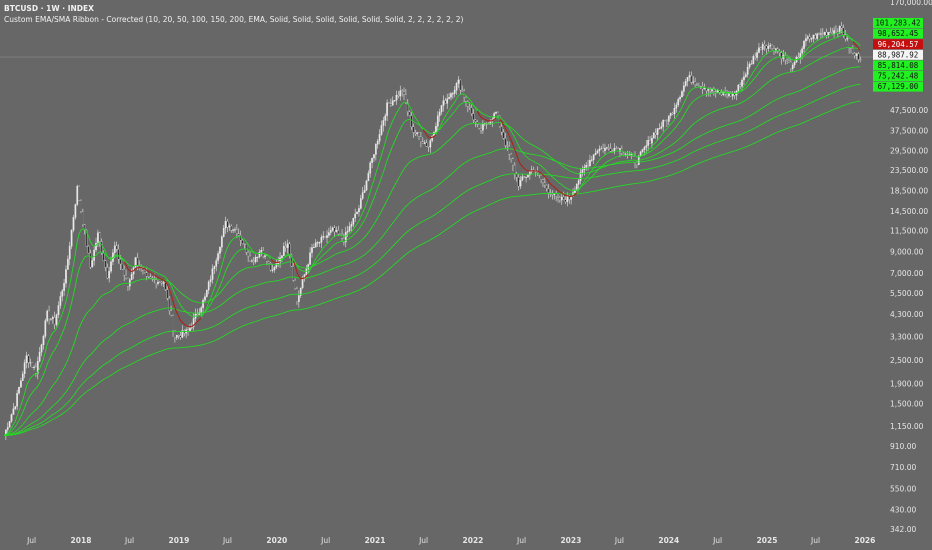 The height and width of the screenshot is (550, 932). I want to click on y-tick-label: 550.00, so click(903, 489).